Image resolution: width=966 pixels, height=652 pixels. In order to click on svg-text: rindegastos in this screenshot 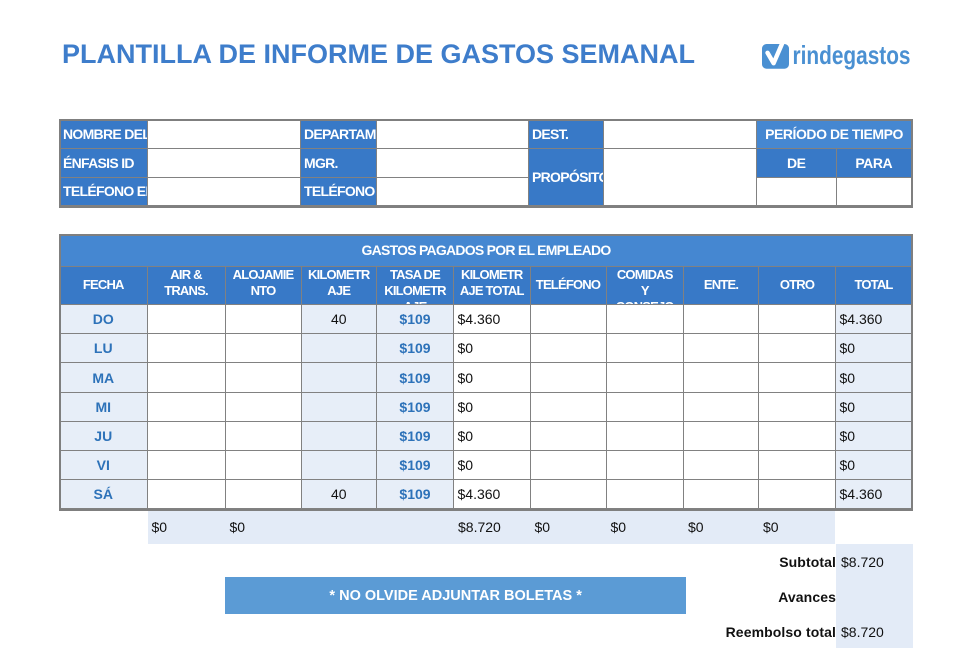, I will do `click(851, 57)`.